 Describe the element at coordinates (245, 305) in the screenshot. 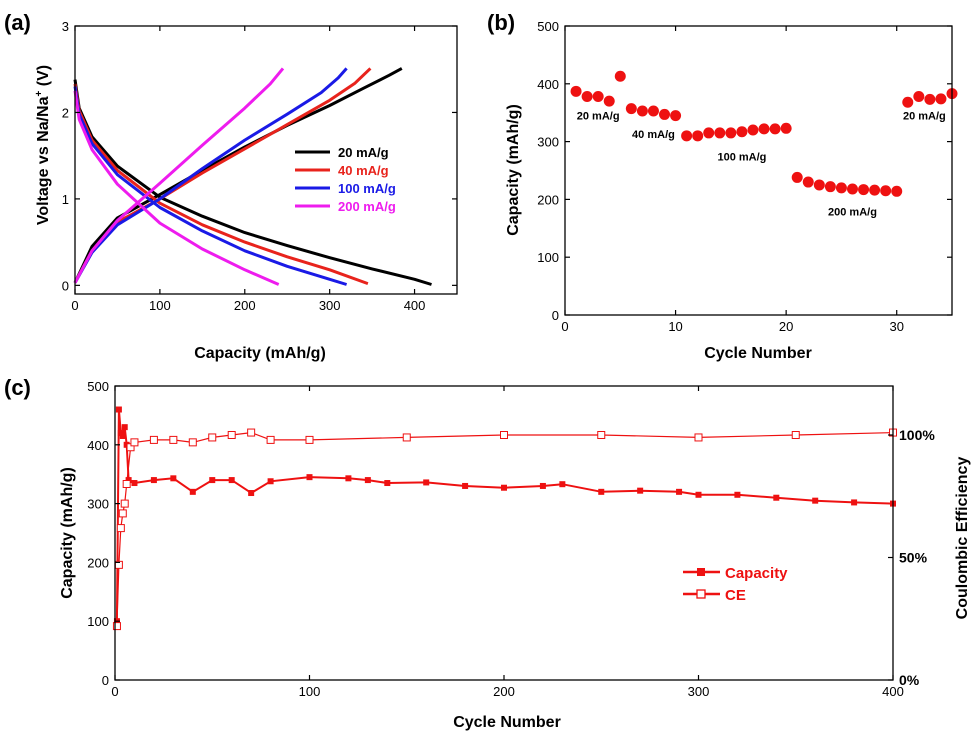

I see `panel-a-xtick-label: 200` at that location.